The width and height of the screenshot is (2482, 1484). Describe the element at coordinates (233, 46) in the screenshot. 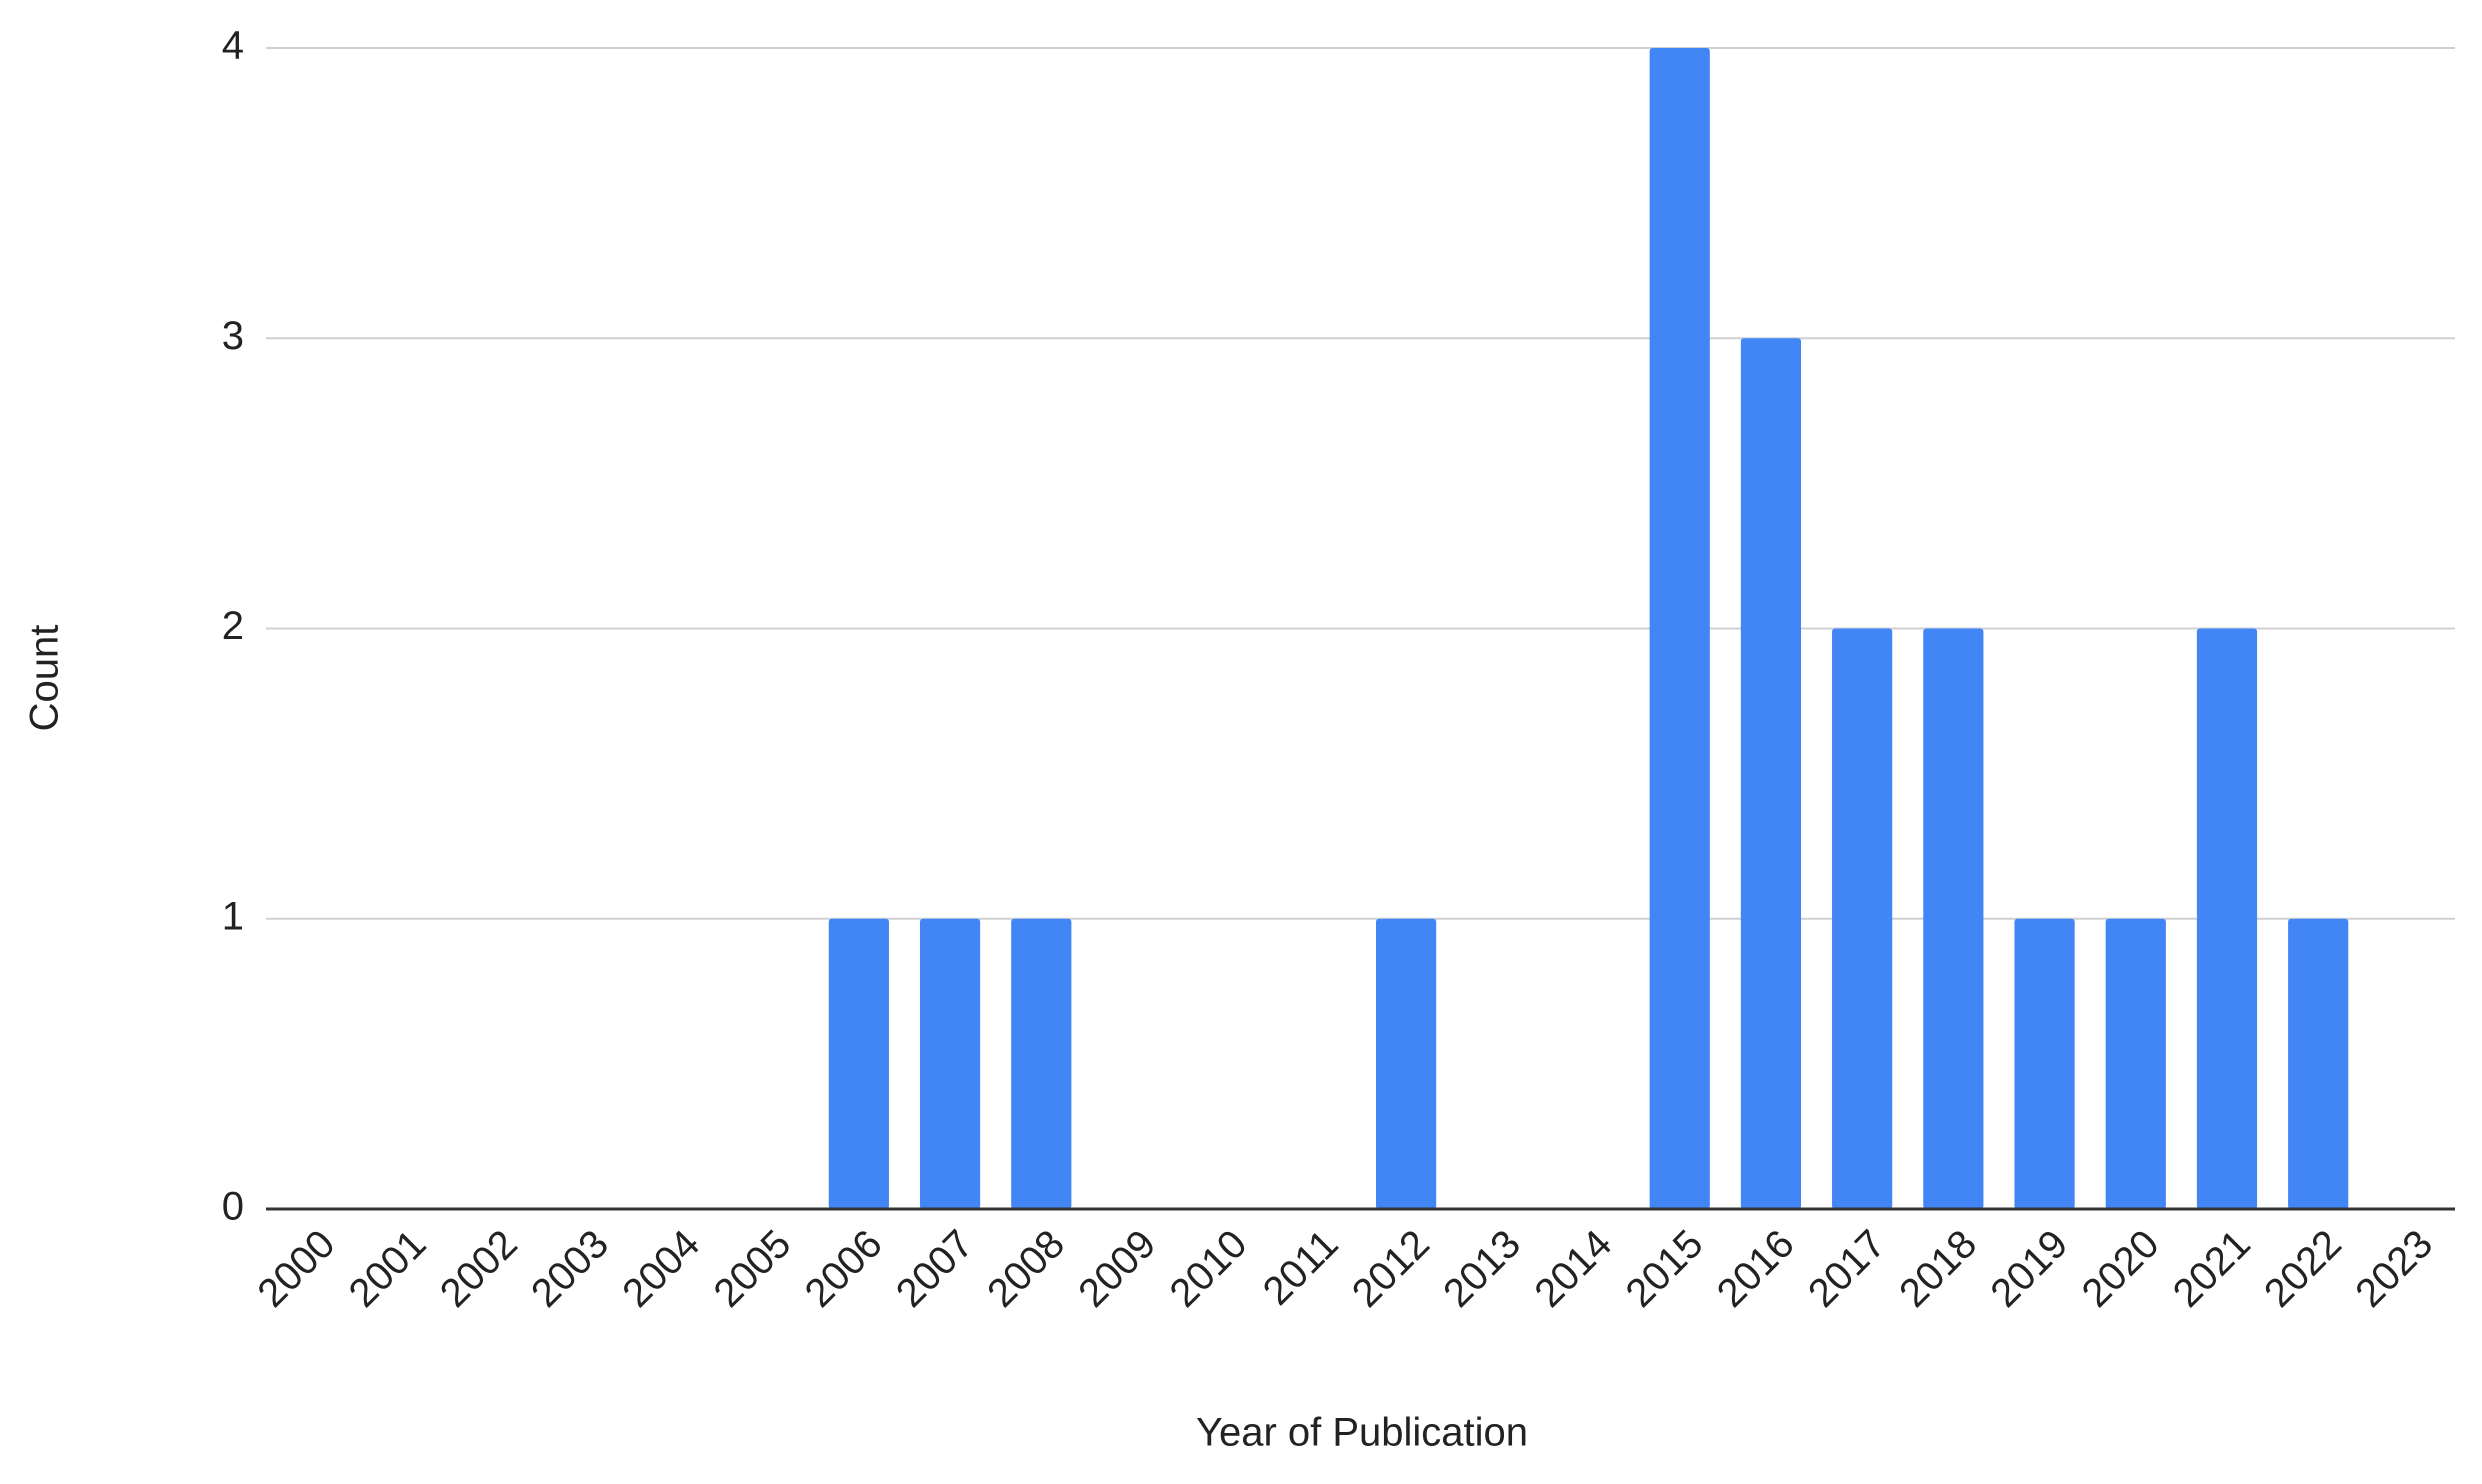

I see `y-tick-label: 4` at that location.